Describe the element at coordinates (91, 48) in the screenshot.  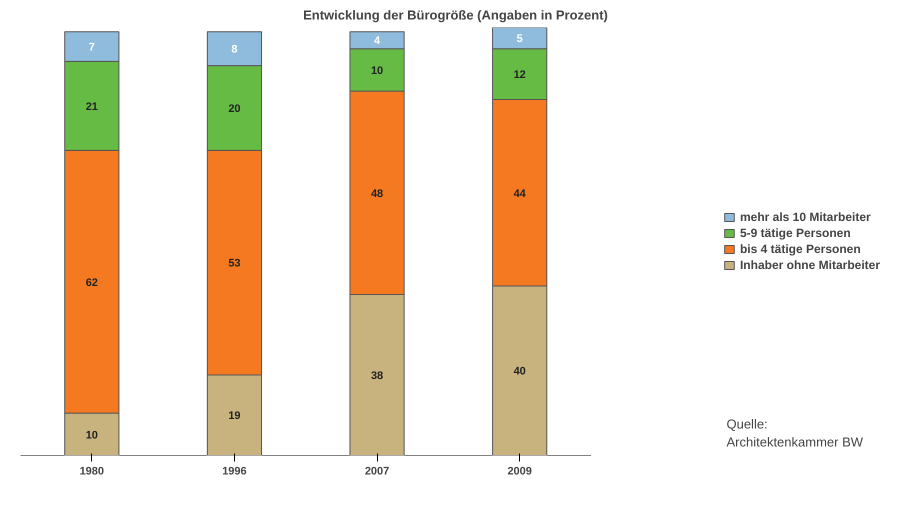
I see `data-label: 7` at that location.